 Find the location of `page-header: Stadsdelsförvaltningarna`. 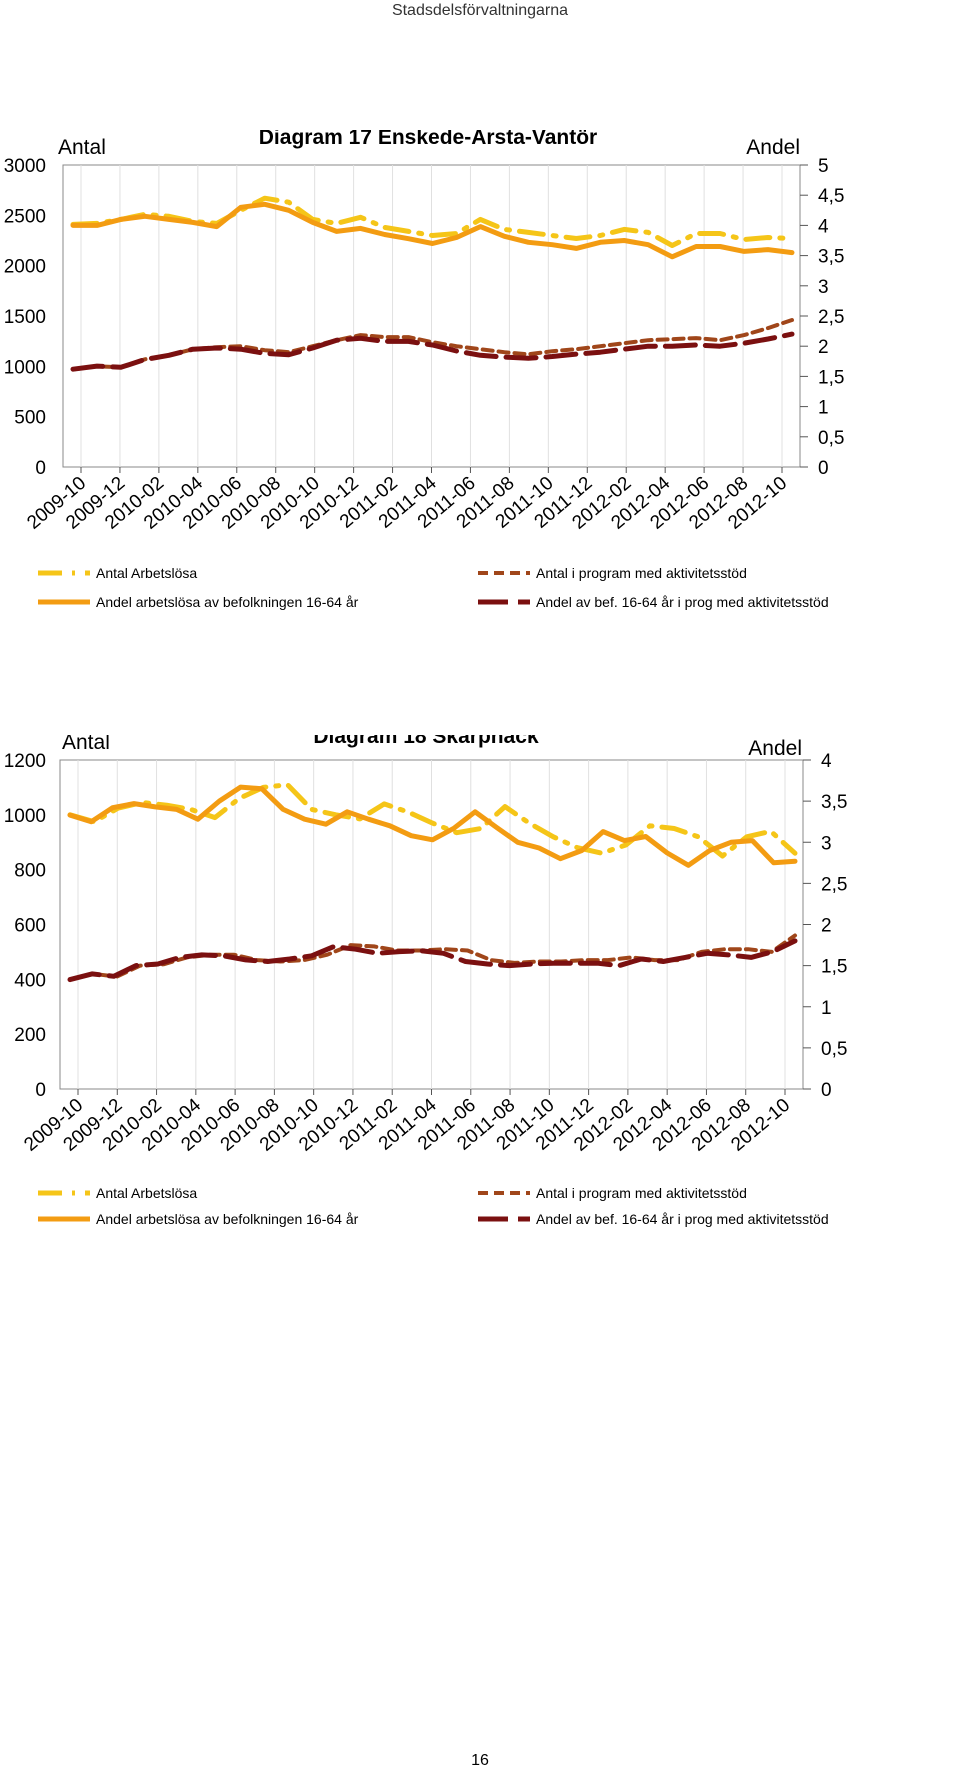

page-header: Stadsdelsförvaltningarna is located at coordinates (480, 10).